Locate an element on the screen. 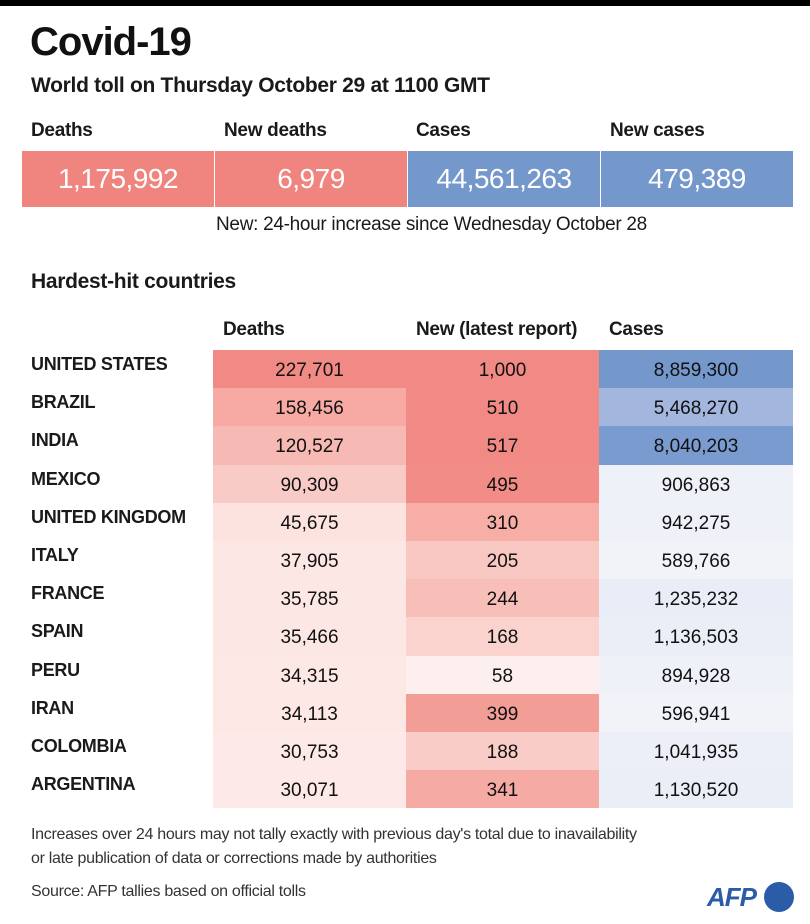 Image resolution: width=810 pixels, height=924 pixels. column-header-cases: Cases is located at coordinates (636, 329).